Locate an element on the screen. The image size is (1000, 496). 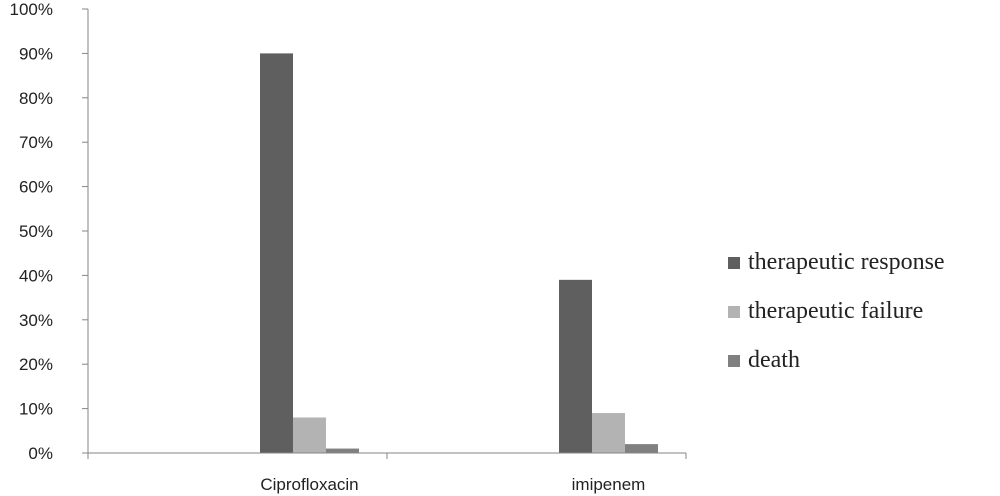
bar-therapeutic-response-imipenem is located at coordinates (575, 366).